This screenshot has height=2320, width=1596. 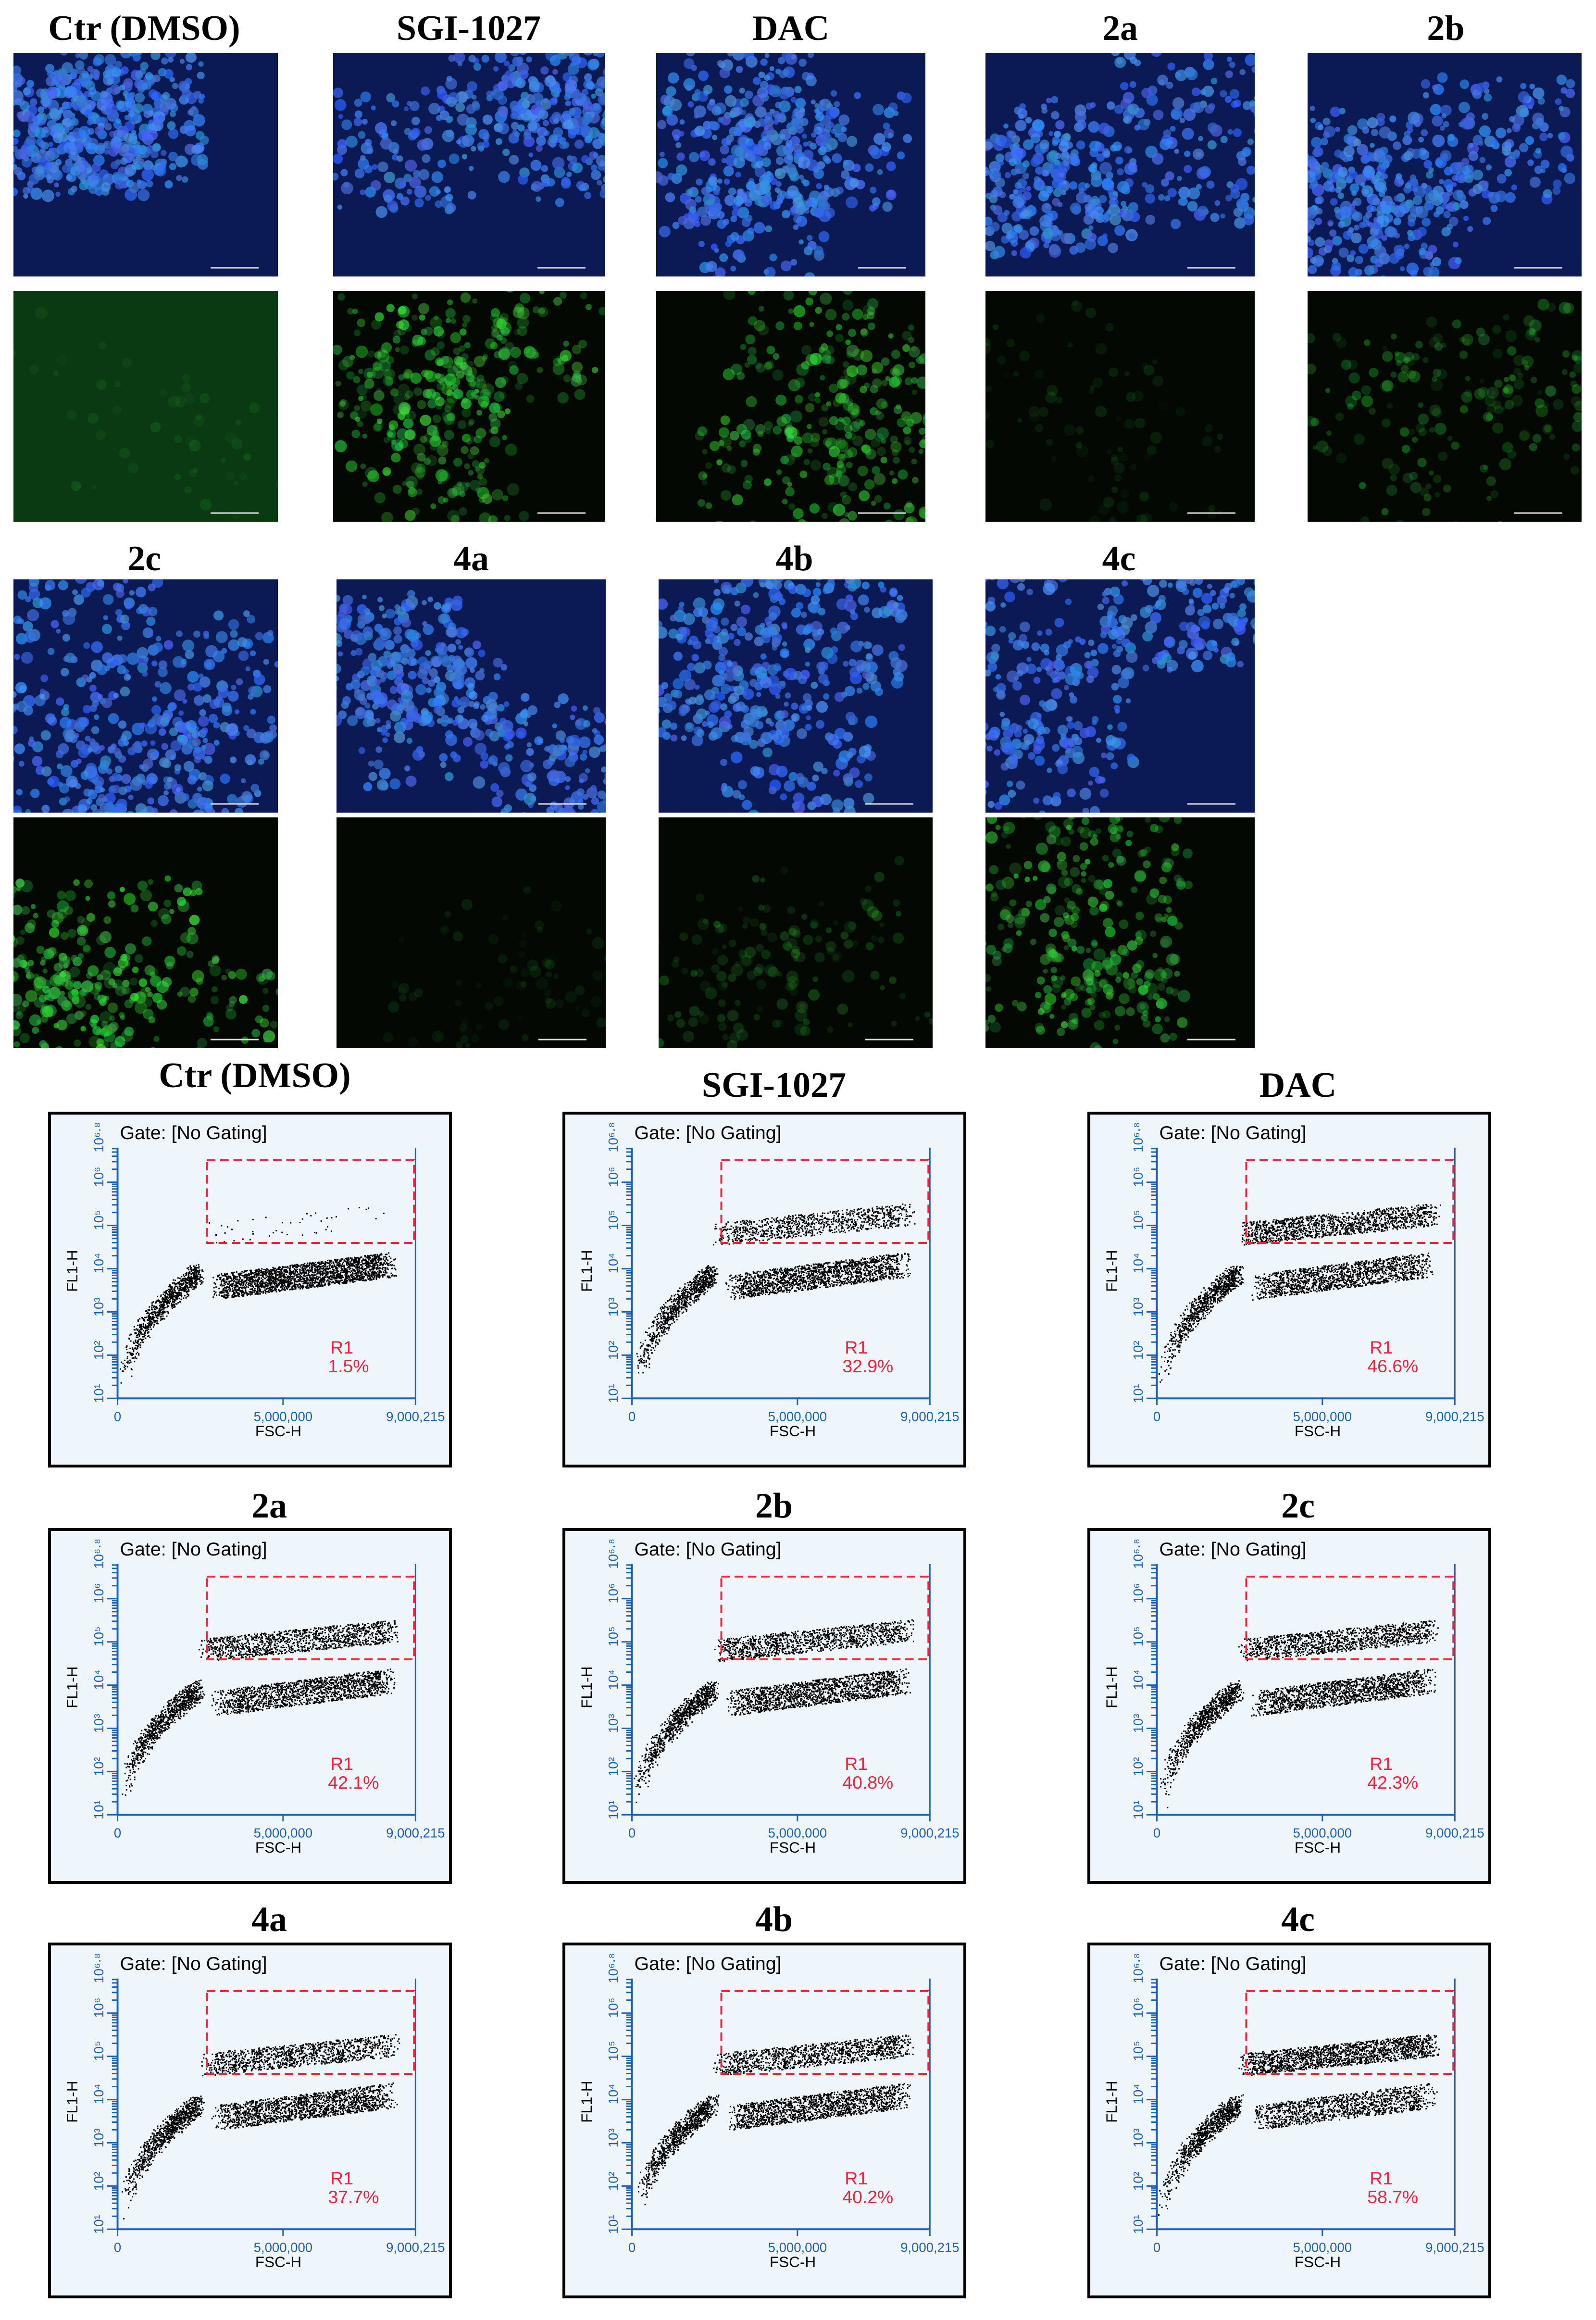 I want to click on dapi-image-2b, so click(x=1445, y=164).